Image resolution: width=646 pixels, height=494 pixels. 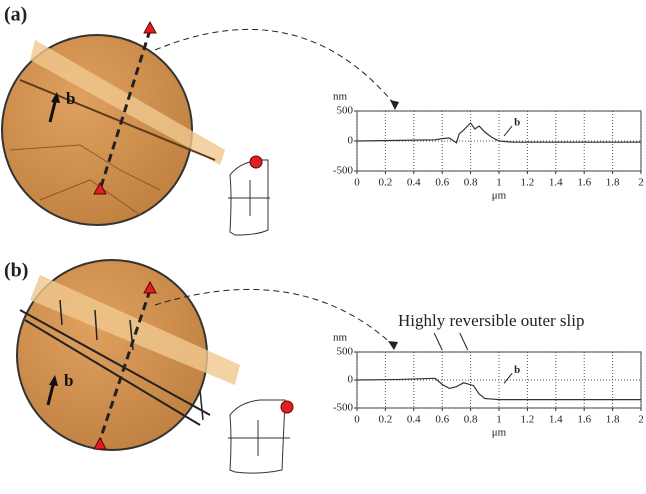 What do you see at coordinates (15, 15) in the screenshot?
I see `panel-label: (a)` at bounding box center [15, 15].